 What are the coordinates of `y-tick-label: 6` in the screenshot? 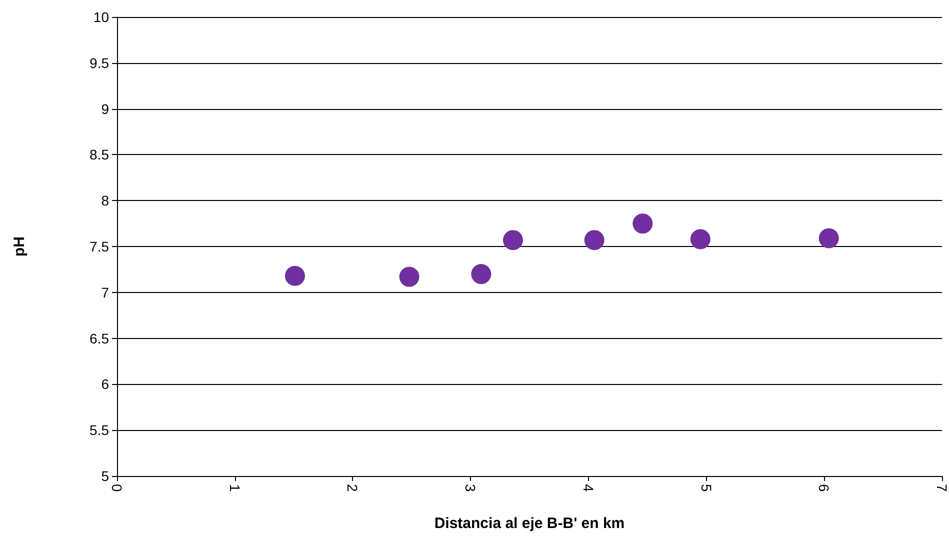 It's located at (105, 384).